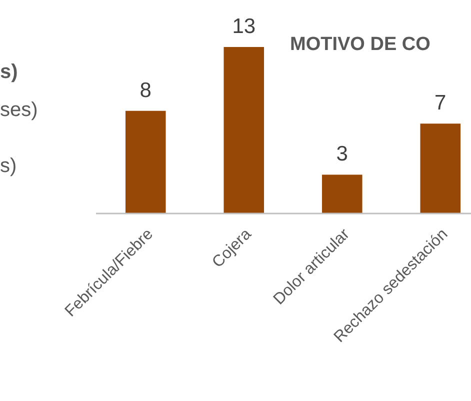  Describe the element at coordinates (342, 154) in the screenshot. I see `data-label: 3` at that location.